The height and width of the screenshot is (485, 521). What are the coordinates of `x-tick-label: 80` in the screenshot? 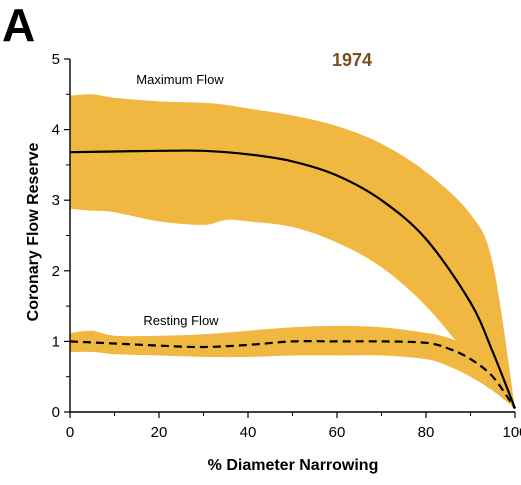 It's located at (426, 432).